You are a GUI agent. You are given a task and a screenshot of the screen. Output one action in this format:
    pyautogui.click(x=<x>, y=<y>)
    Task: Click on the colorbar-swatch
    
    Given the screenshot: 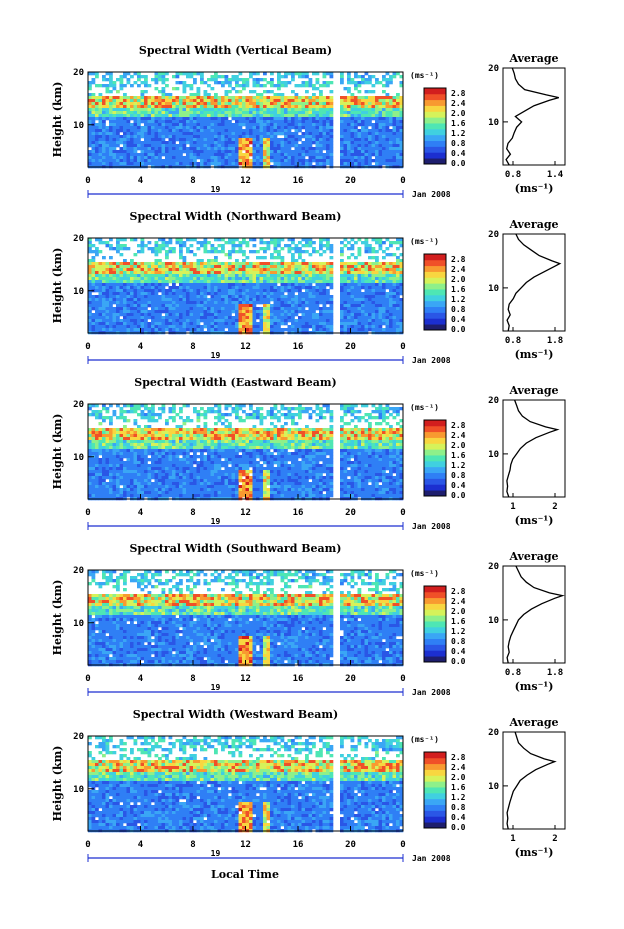 What is the action you would take?
    pyautogui.click(x=435, y=143)
    